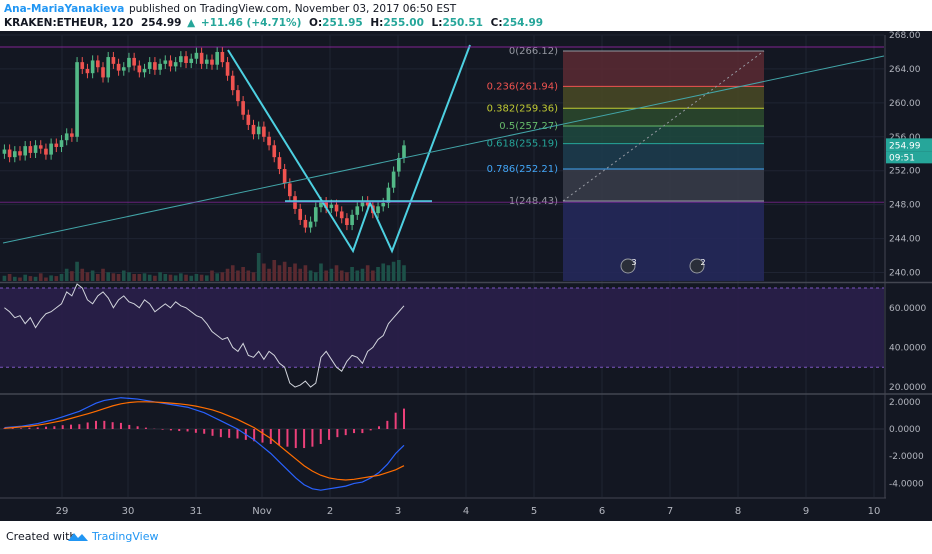 The width and height of the screenshot is (932, 554). Describe the element at coordinates (468, 511) in the screenshot. I see `date-axis: 29 30 31 Nov 2 3 4 5 6 7 8 9 10` at that location.